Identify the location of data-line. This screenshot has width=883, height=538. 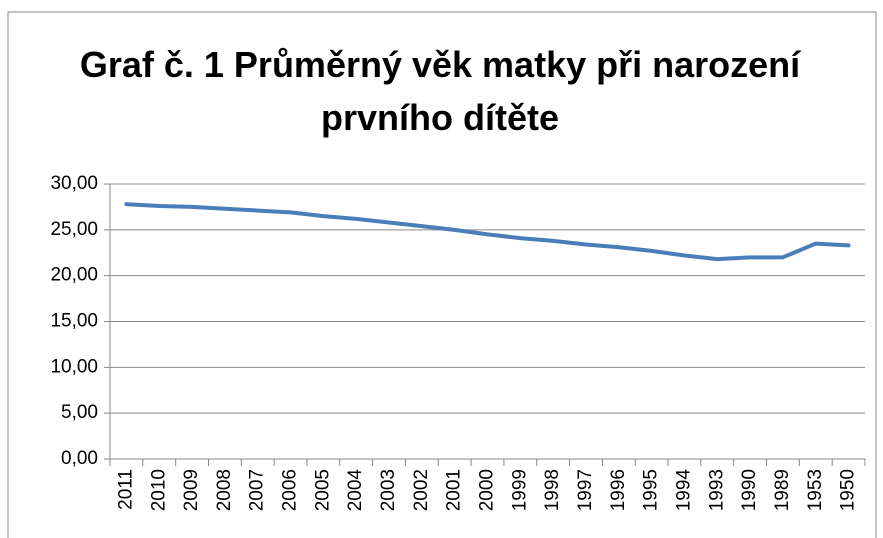
(487, 232).